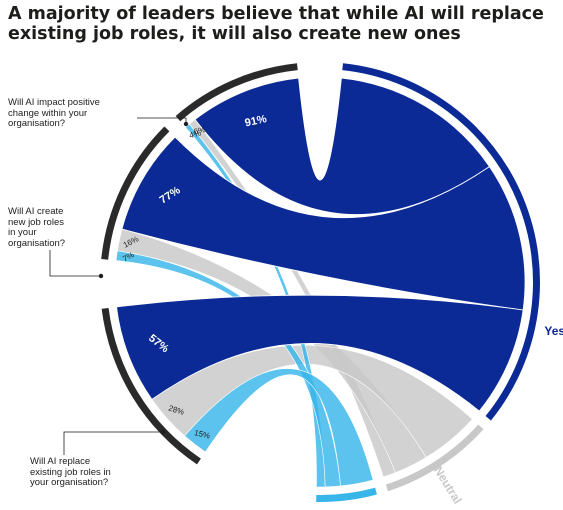  Describe the element at coordinates (448, 485) in the screenshot. I see `answer-label-neutral: Neutral` at that location.